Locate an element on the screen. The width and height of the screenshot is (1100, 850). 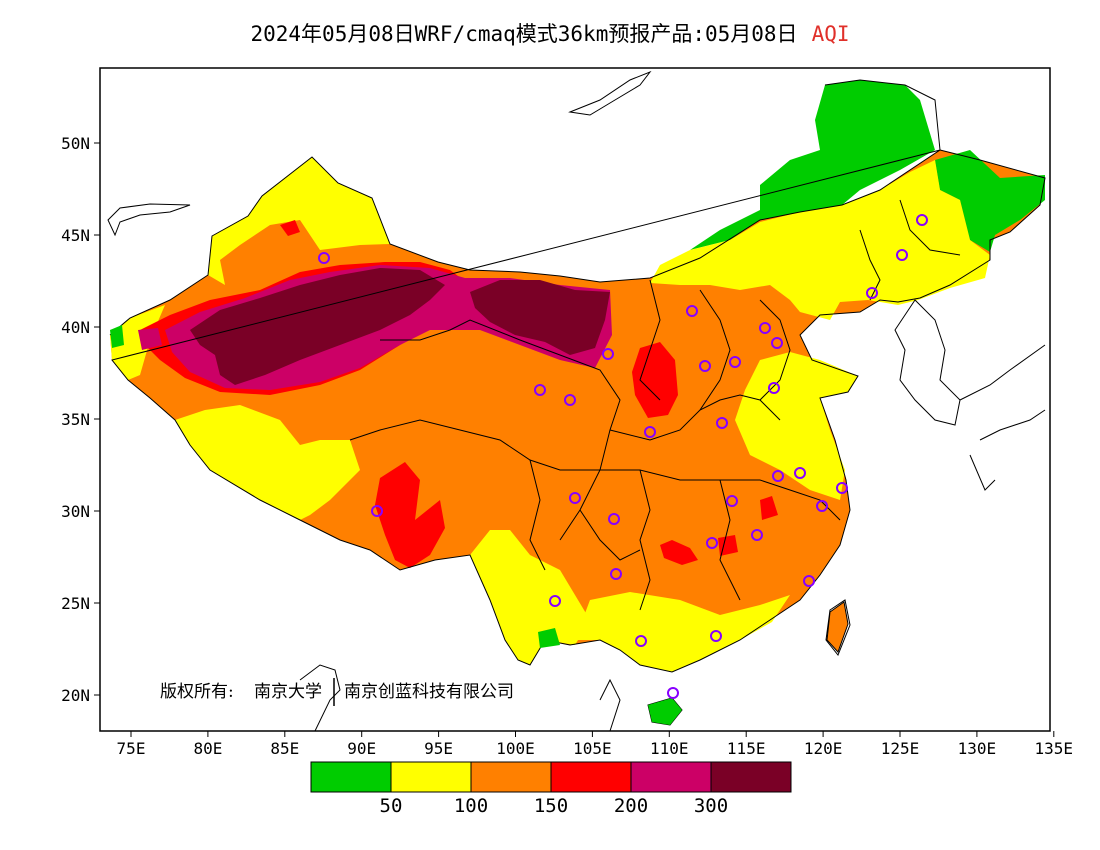
kazakh-lake is located at coordinates (149, 220).